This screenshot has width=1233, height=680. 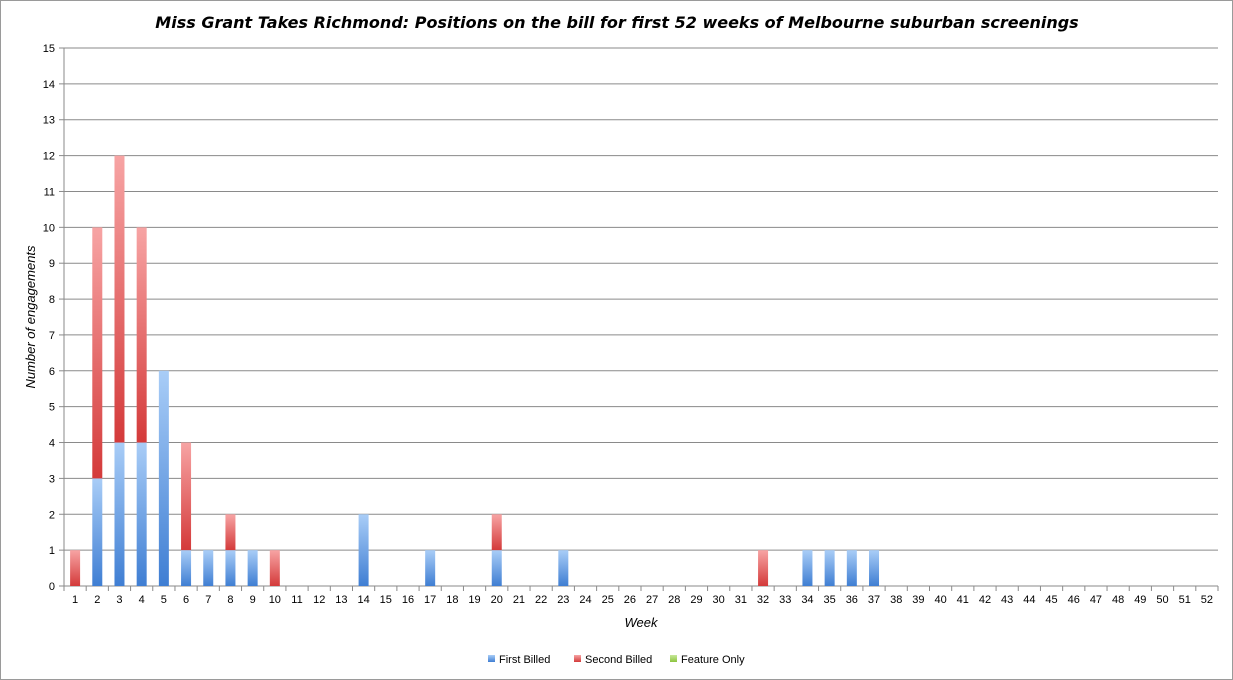 What do you see at coordinates (30, 317) in the screenshot?
I see `y-axis-title: Number of engagements` at bounding box center [30, 317].